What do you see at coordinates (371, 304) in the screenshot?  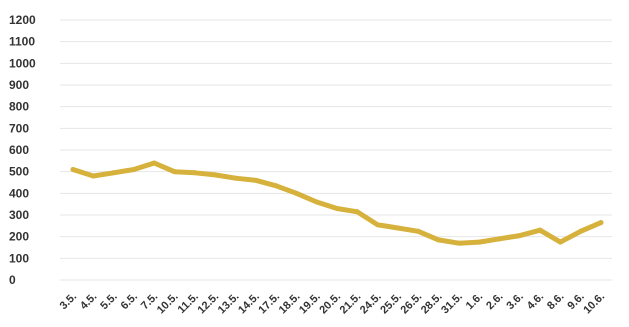 I see `x-tick-label: 24.5.` at bounding box center [371, 304].